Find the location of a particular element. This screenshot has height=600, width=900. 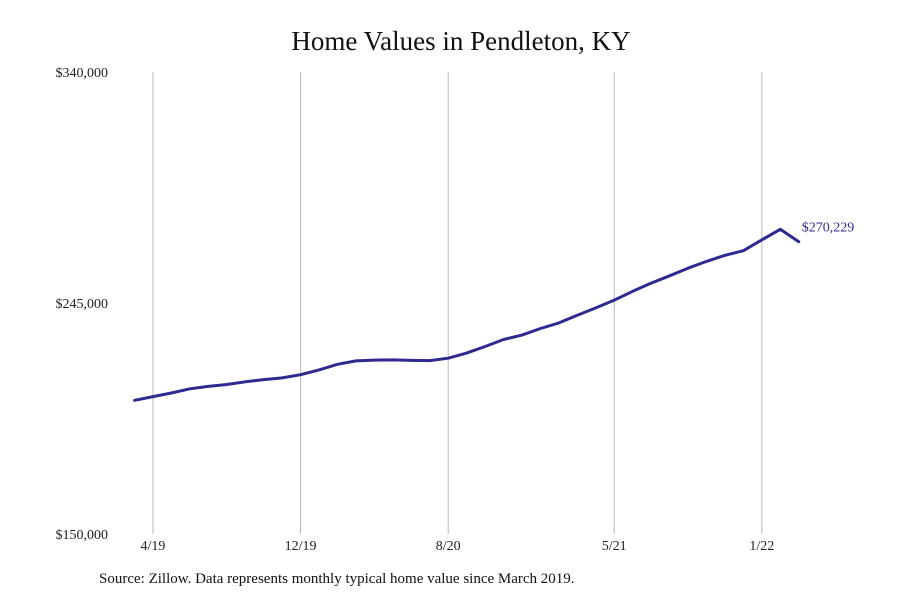

x-tick-label: 8/20 is located at coordinates (448, 546).